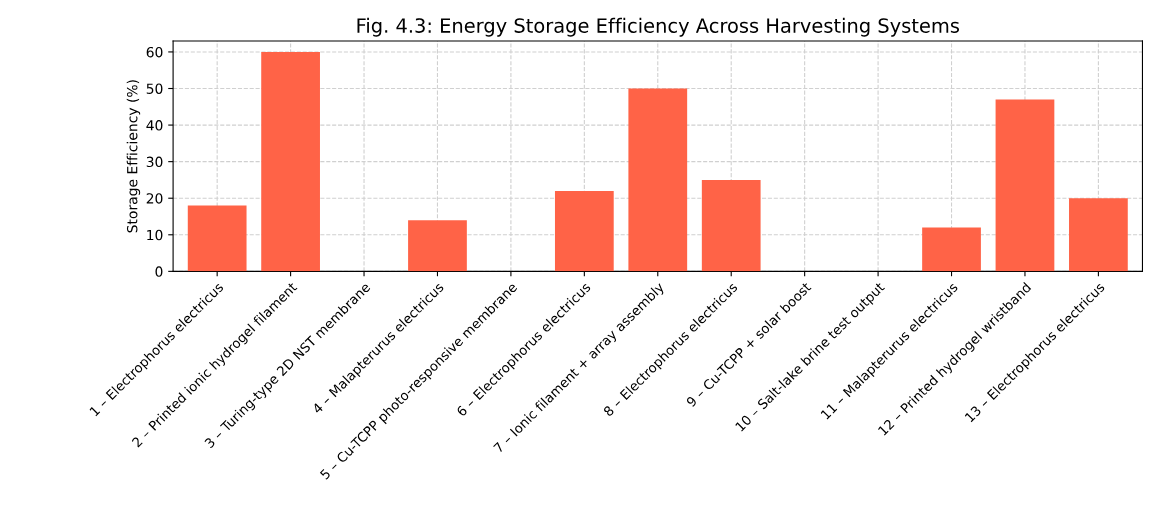  I want to click on y-tick-label: 40, so click(154, 125).